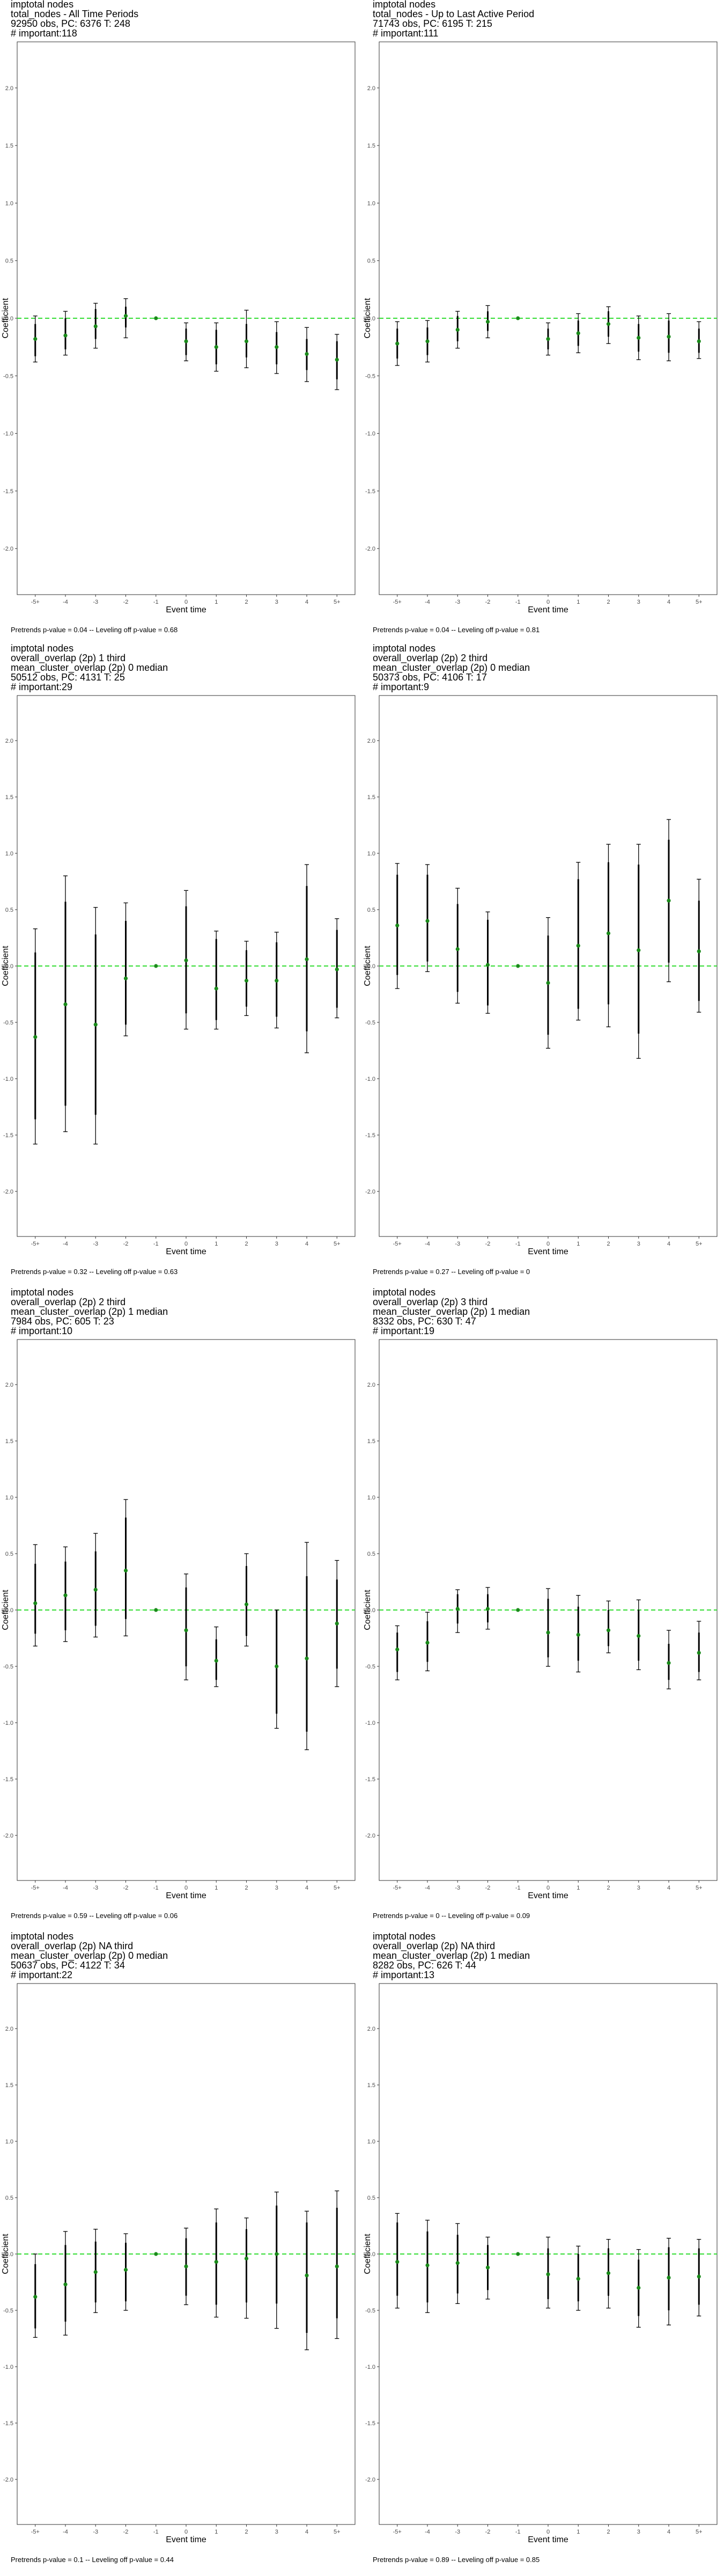 The width and height of the screenshot is (724, 2576). I want to click on panel-title-line: 71743 obs, PC: 6195 T: 215, so click(432, 23).